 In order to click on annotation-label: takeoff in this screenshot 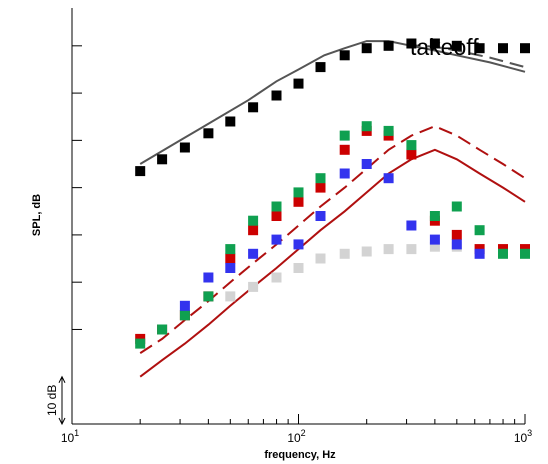, I will do `click(444, 47)`.